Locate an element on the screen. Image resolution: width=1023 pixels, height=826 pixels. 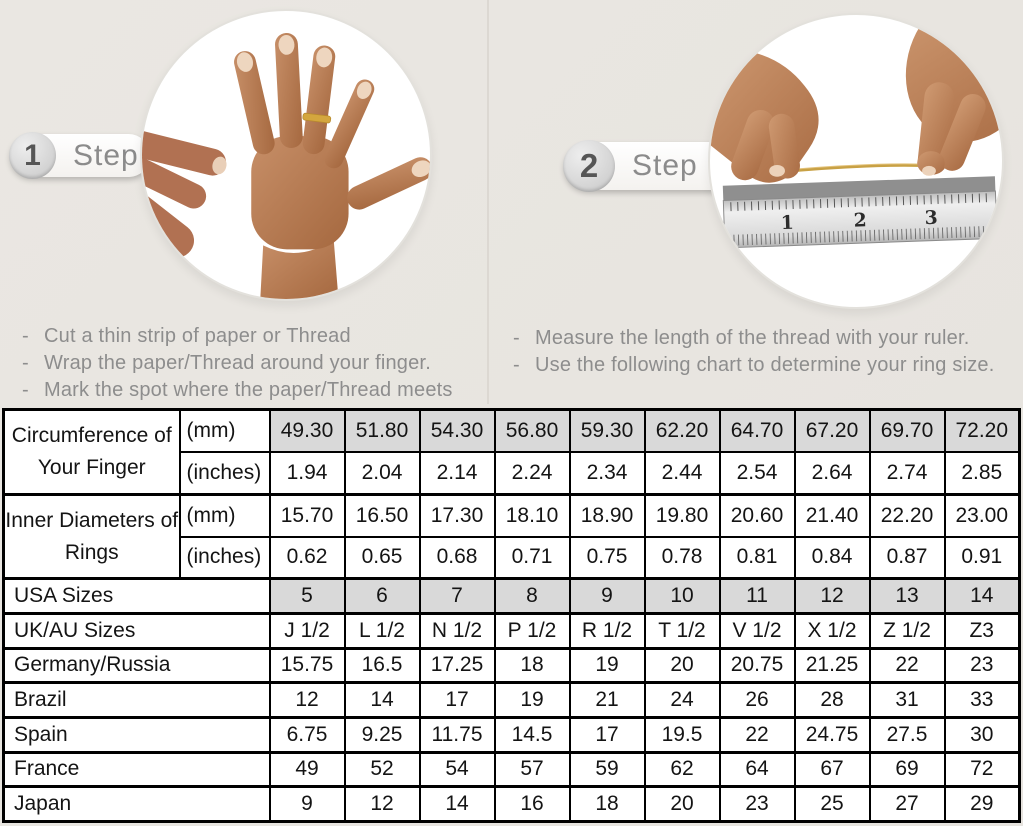
step-2-label: Step is located at coordinates (665, 165).